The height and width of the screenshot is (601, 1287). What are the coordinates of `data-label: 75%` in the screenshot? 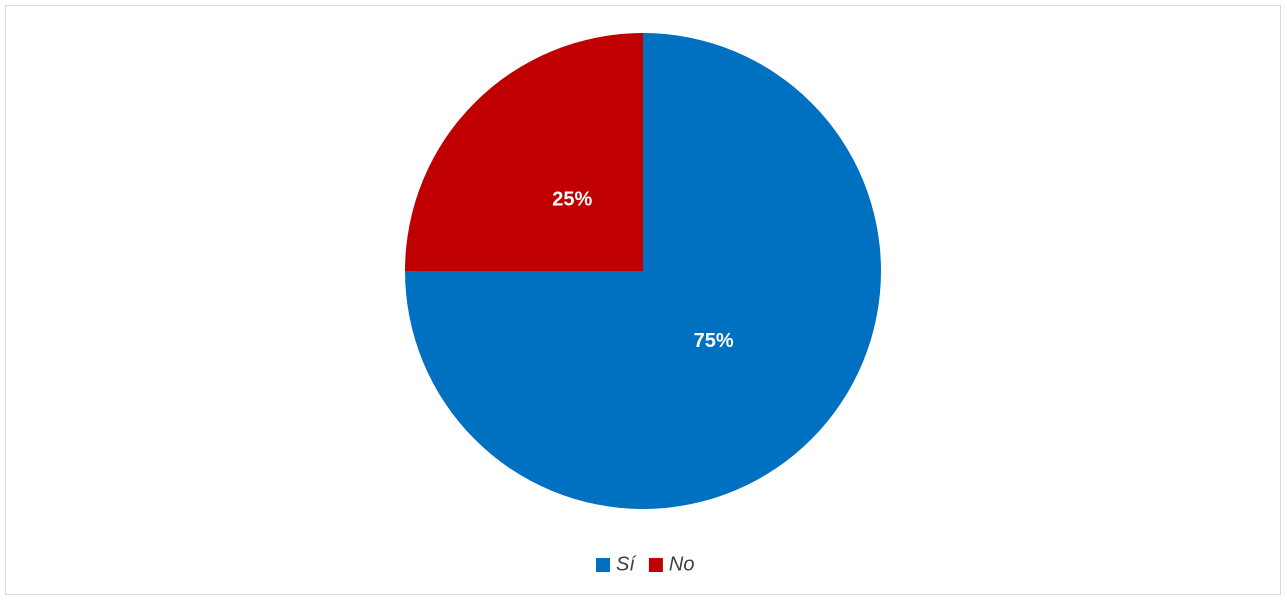 It's located at (714, 341).